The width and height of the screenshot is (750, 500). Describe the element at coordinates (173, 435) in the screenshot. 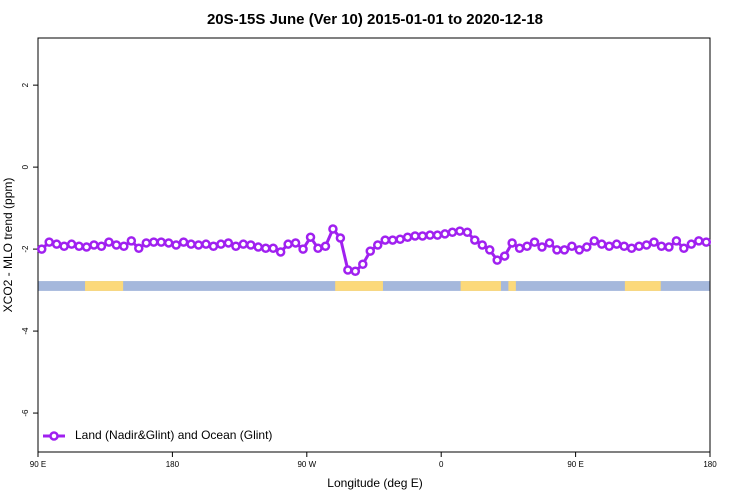

I see `legend-label: Land (Nadir&Glint) and Ocean (Glint)` at that location.